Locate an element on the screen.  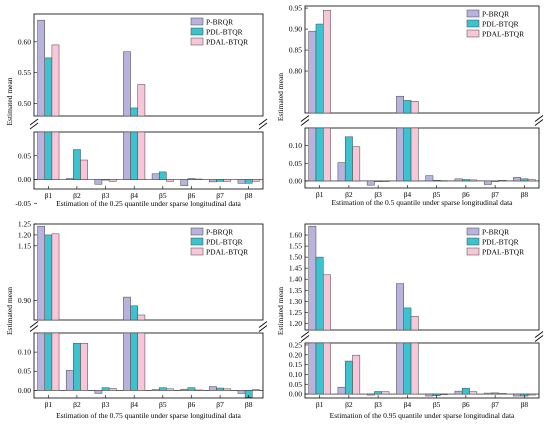
y-tick-label: 0.50 is located at coordinates (24, 103).